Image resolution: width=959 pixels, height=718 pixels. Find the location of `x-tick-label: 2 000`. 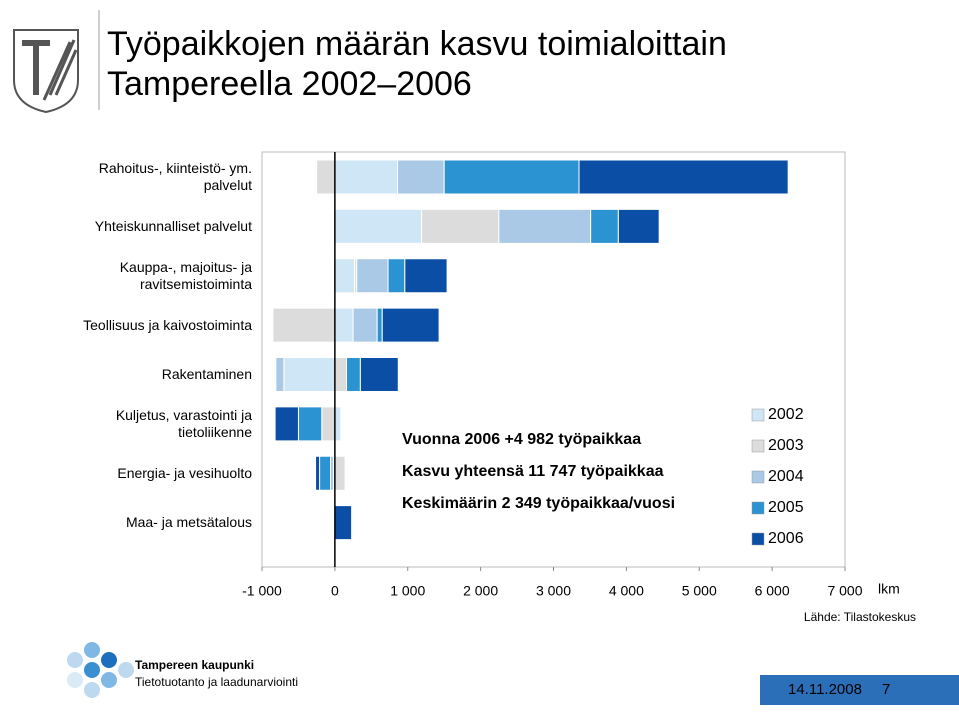

x-tick-label: 2 000 is located at coordinates (480, 591).